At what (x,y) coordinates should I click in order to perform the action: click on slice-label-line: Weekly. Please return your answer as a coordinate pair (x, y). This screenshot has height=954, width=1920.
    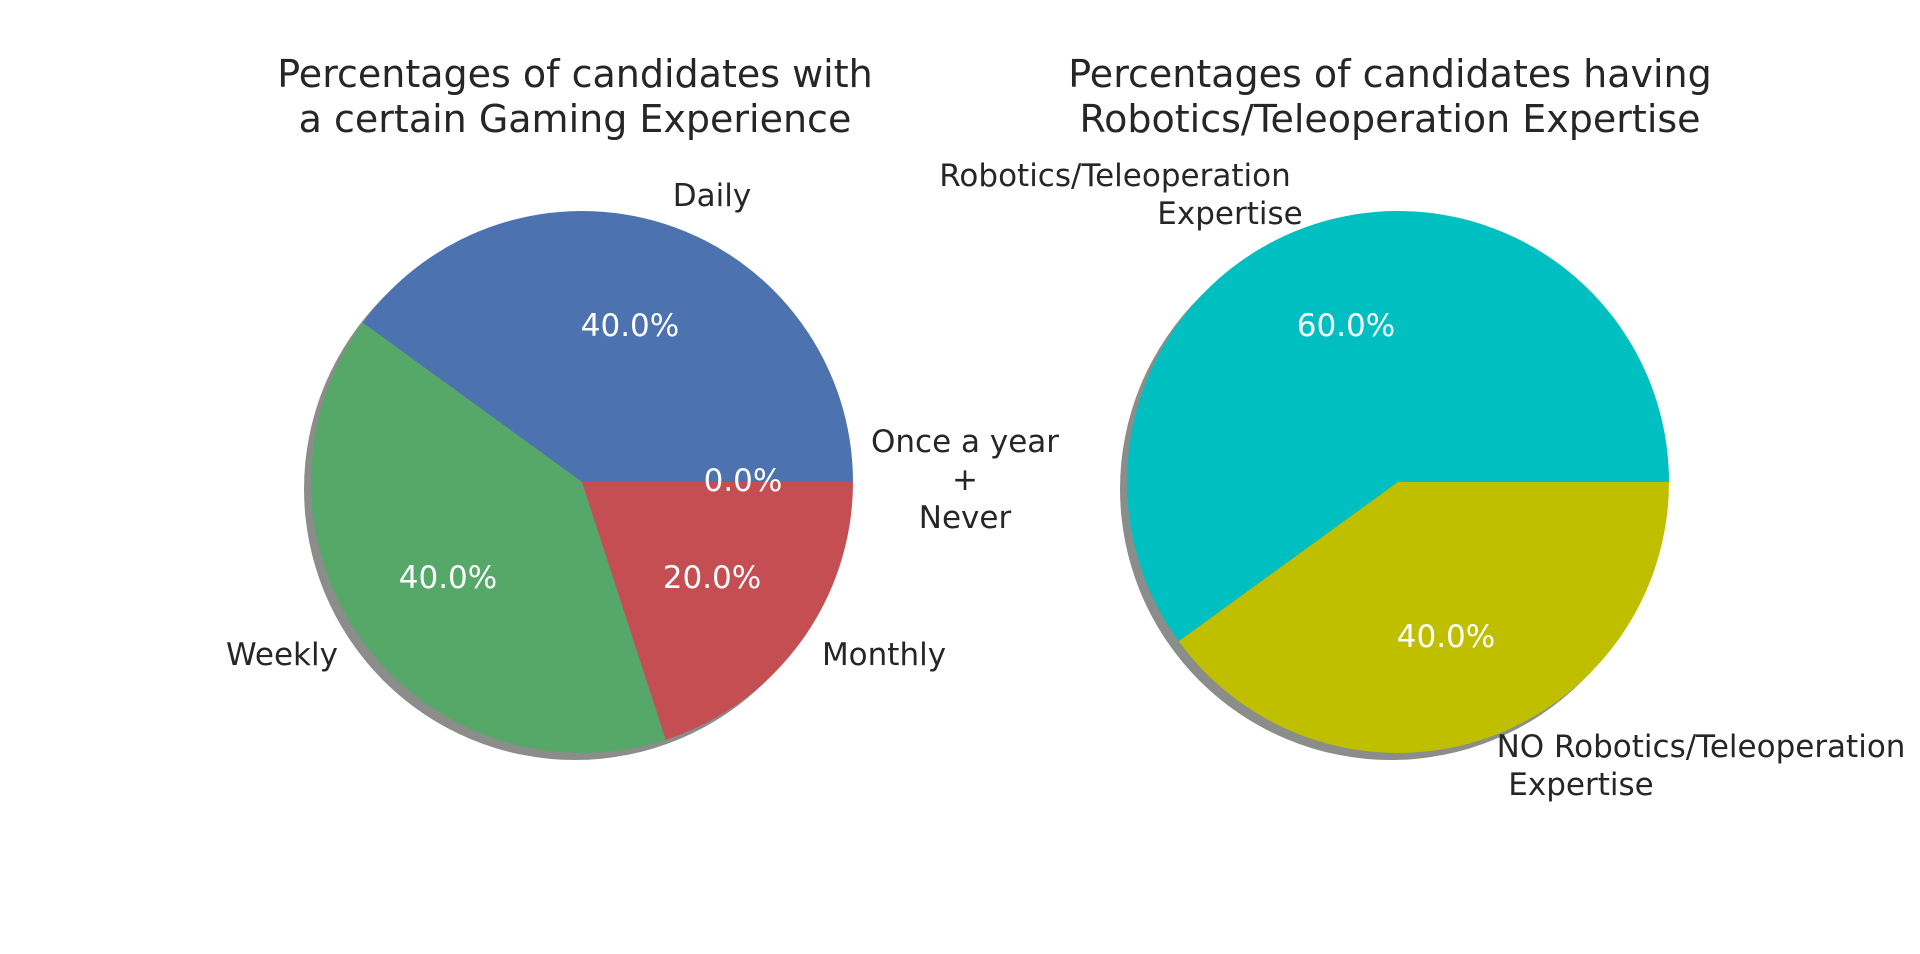
    Looking at the image, I should click on (282, 655).